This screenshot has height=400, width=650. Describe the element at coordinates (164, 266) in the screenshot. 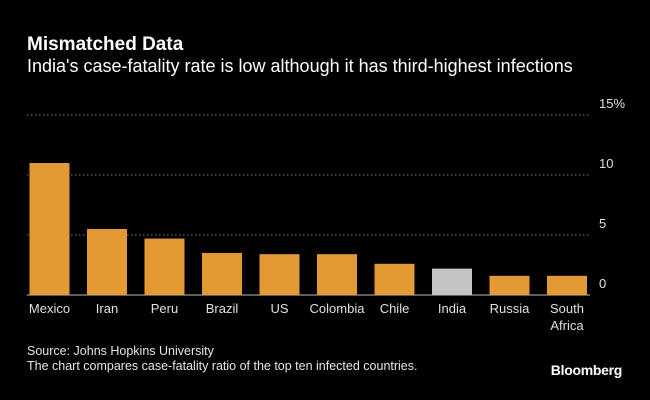

I see `bar-peru` at that location.